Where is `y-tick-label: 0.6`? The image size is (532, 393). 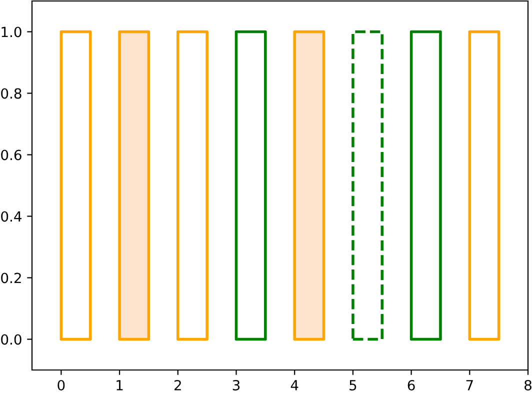 y-tick-label: 0.6 is located at coordinates (11, 155).